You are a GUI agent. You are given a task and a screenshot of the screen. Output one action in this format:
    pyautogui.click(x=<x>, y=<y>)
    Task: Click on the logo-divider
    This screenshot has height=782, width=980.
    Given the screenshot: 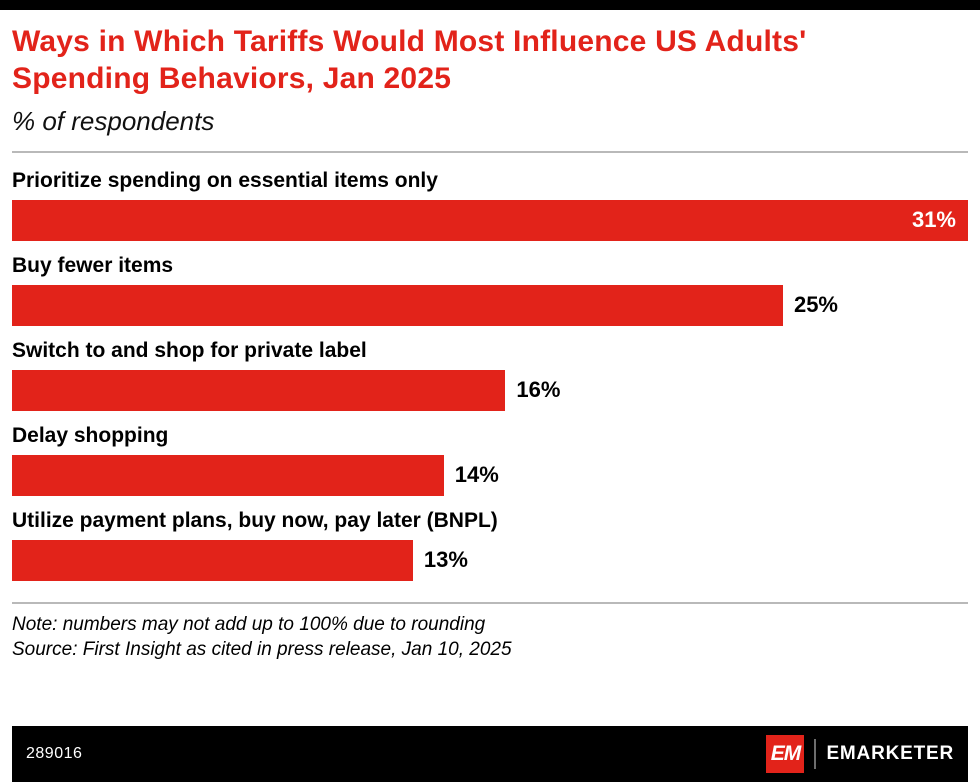 What is the action you would take?
    pyautogui.click(x=815, y=754)
    